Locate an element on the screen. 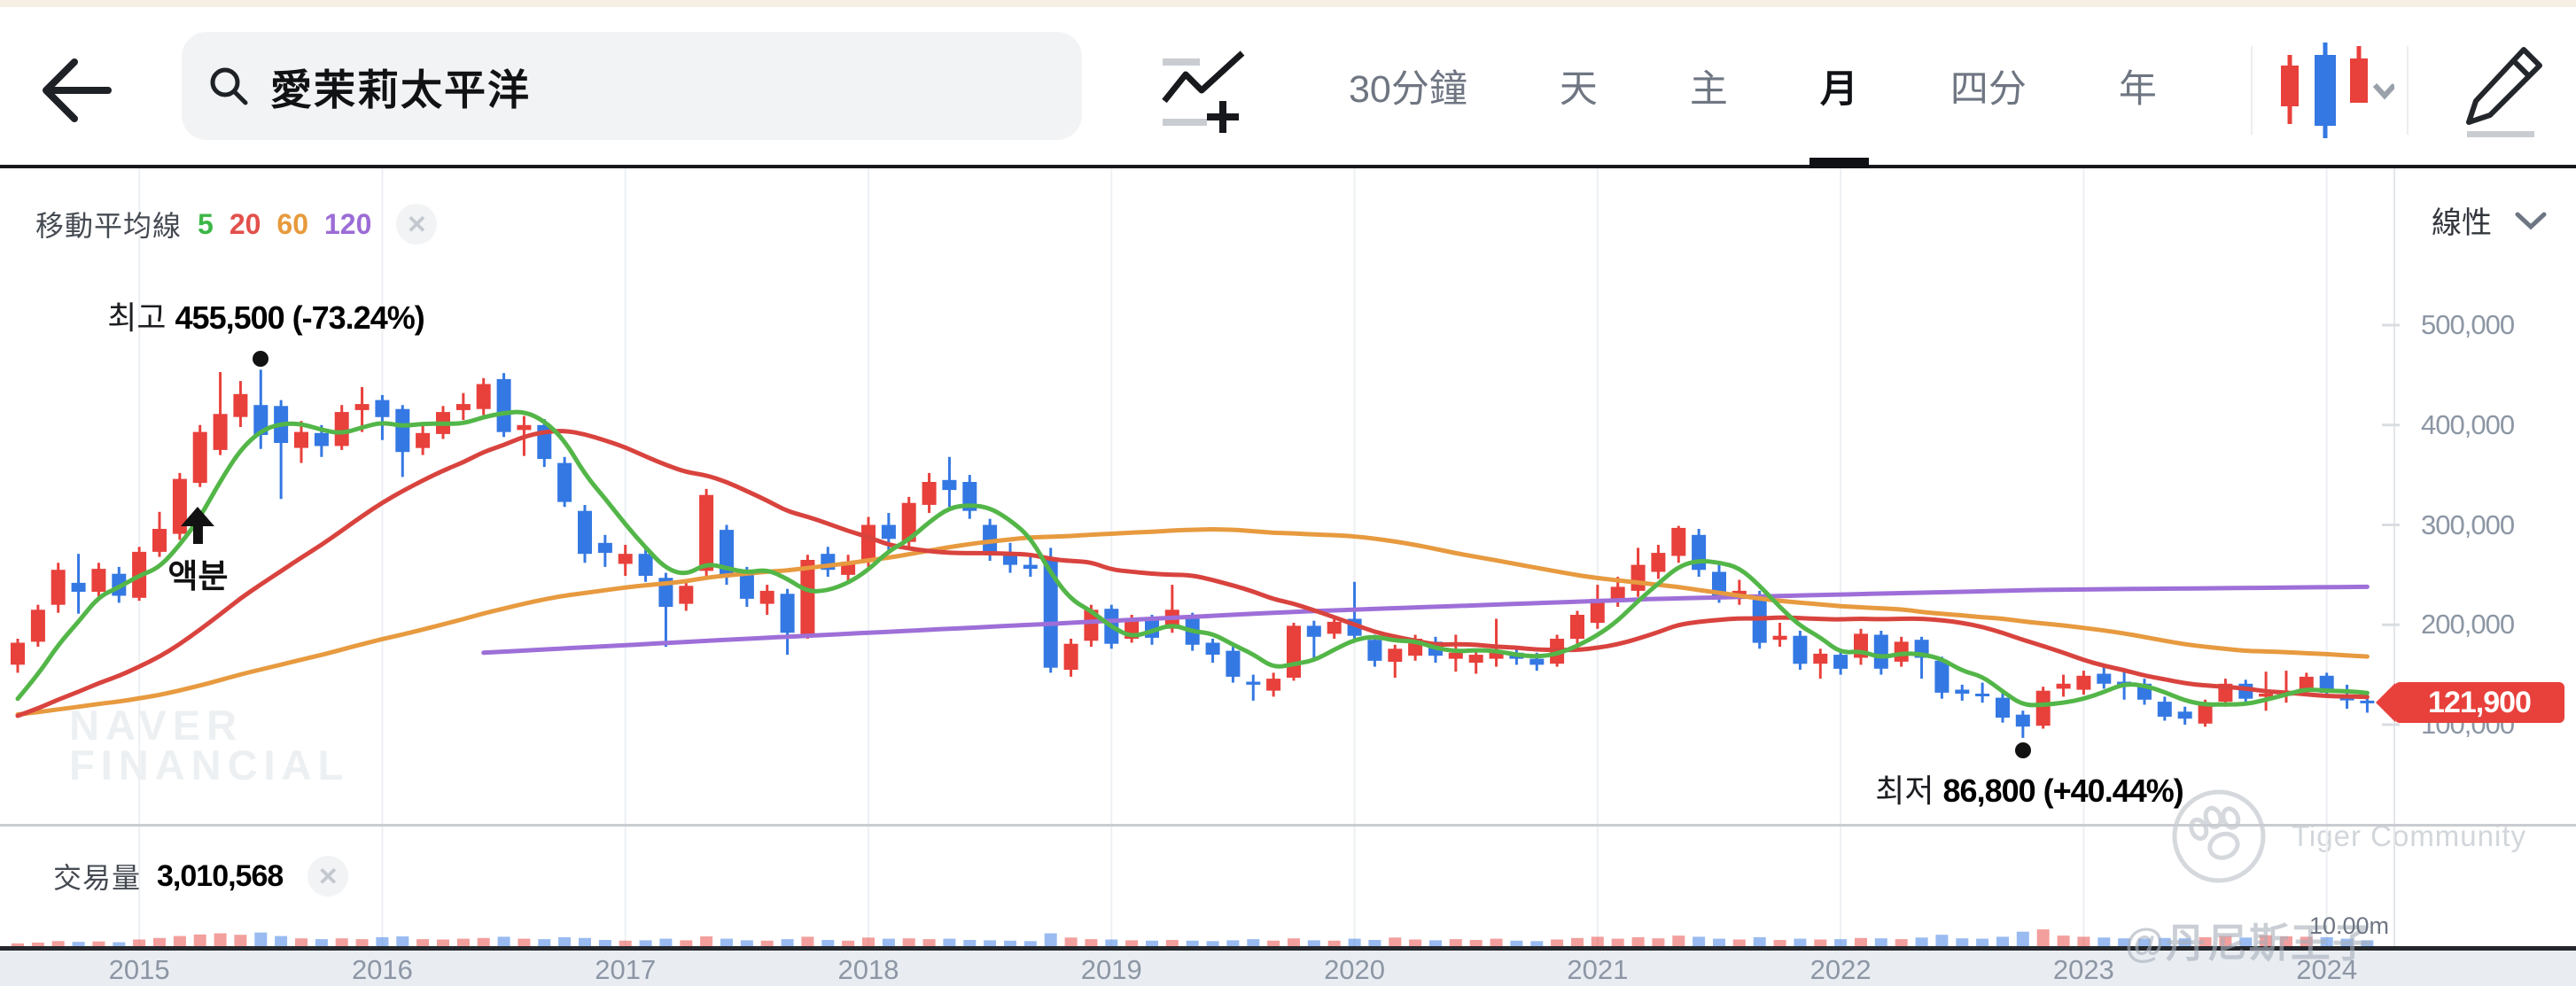 Image resolution: width=2576 pixels, height=986 pixels. year-axis-label: 2015 is located at coordinates (139, 969).